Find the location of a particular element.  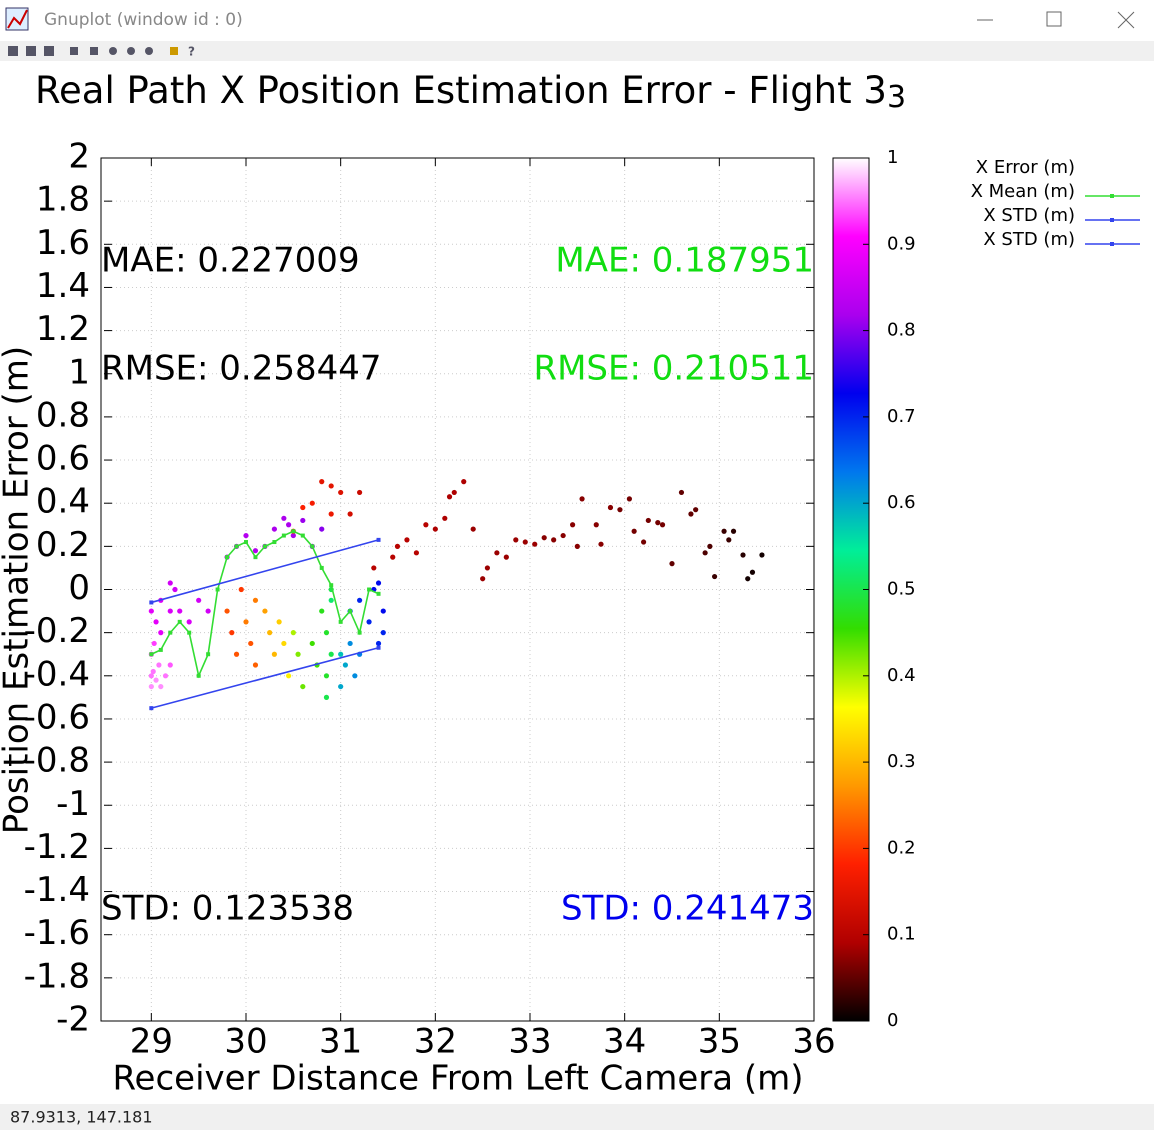

window-title: Gnuplot (window id : 0) is located at coordinates (143, 20).